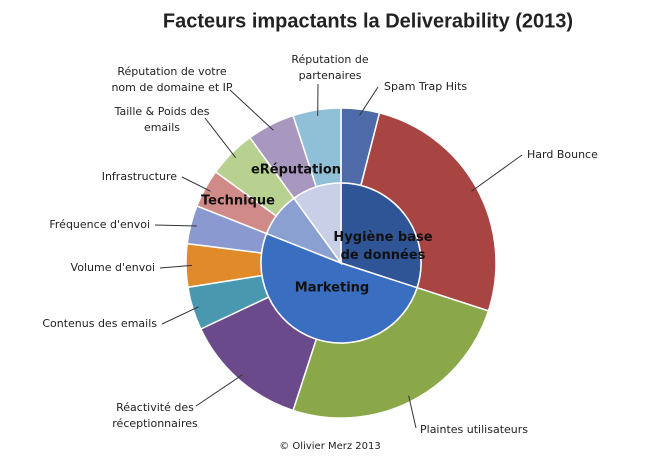 This screenshot has height=465, width=661. Describe the element at coordinates (330, 446) in the screenshot. I see `credit: © Olivier Merz 2013` at that location.